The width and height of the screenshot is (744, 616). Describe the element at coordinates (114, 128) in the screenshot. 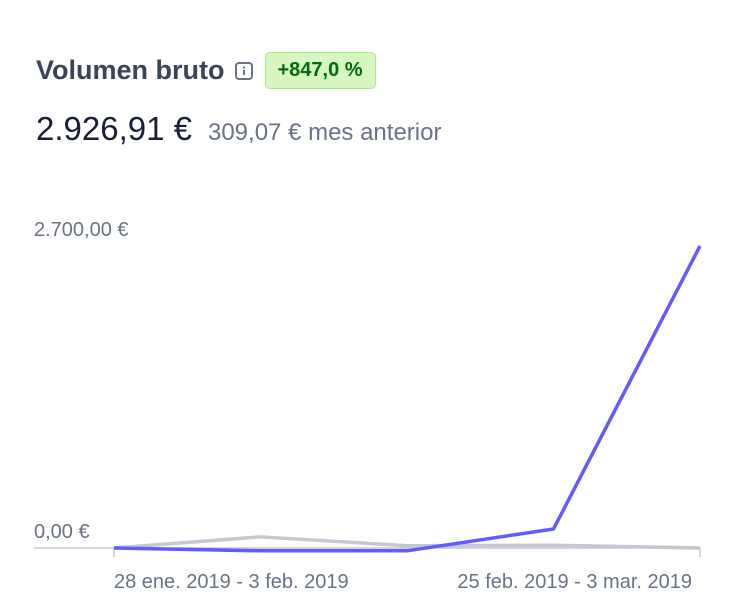

I see `total: 2.926,91 €` at that location.